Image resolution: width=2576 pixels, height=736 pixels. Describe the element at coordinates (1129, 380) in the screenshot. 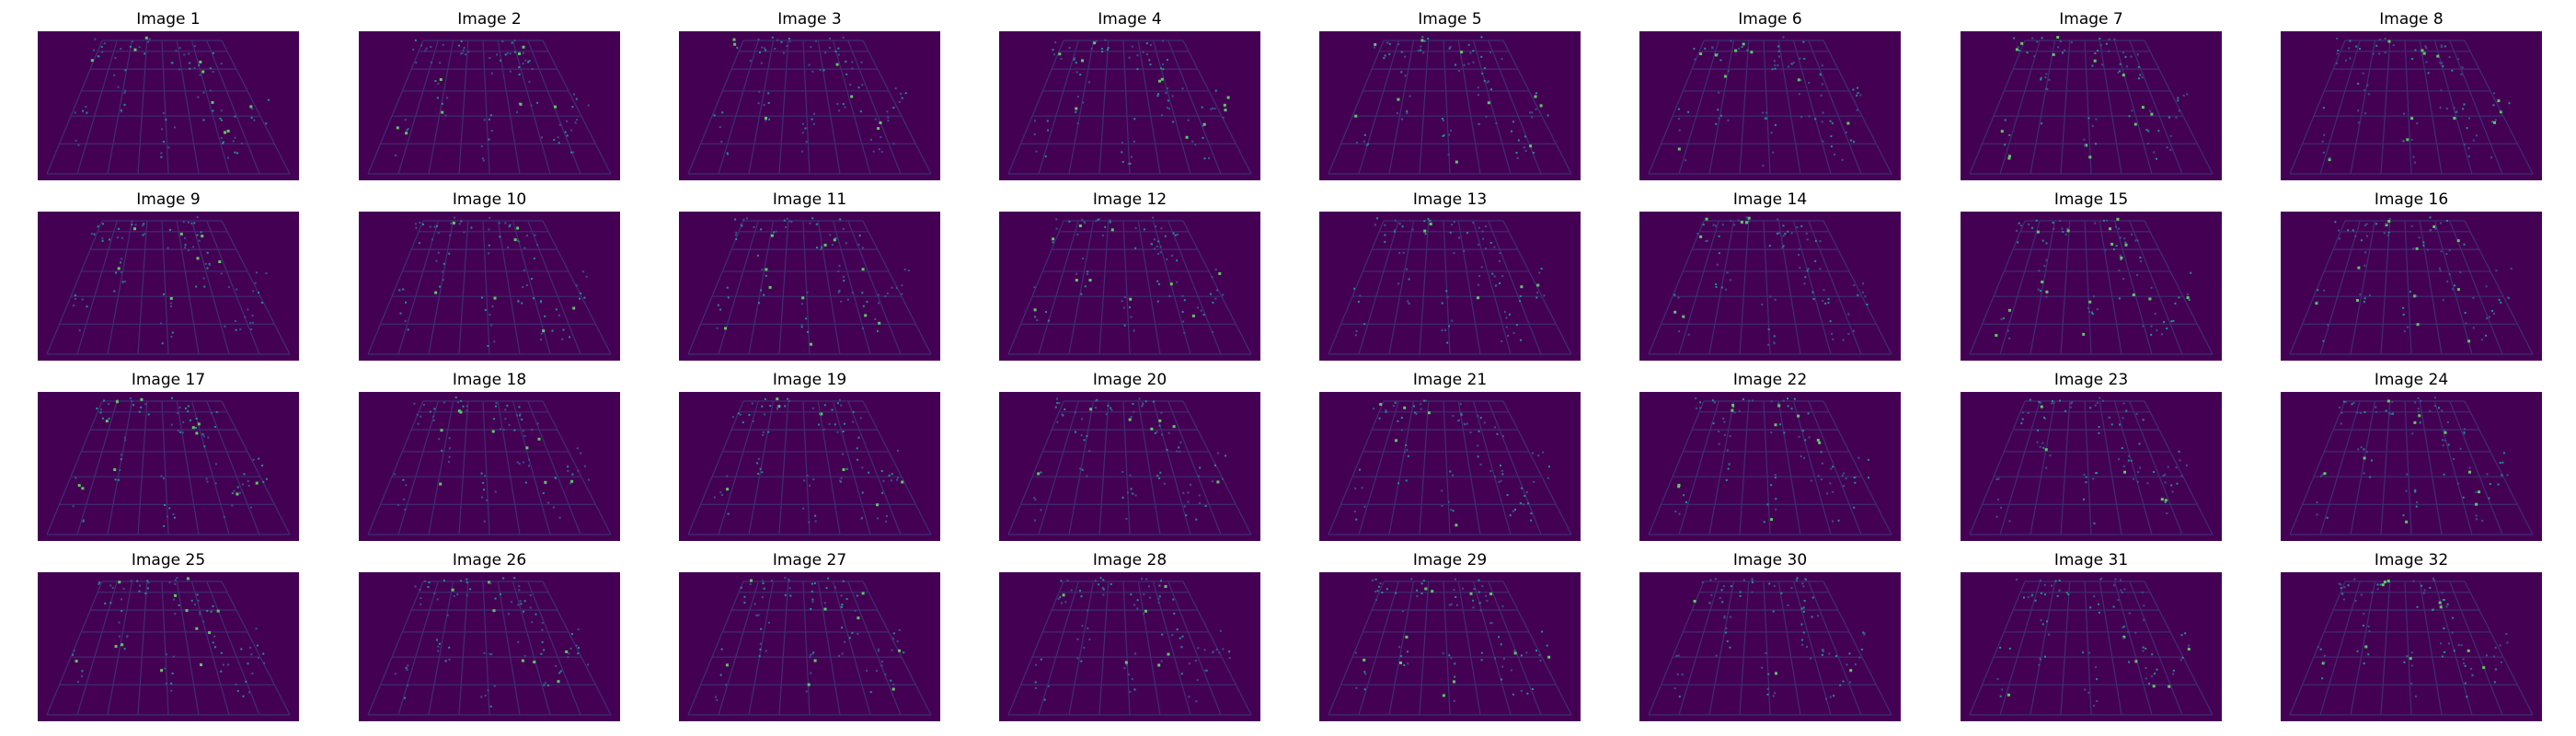

I see `image-title: Image 20` at that location.